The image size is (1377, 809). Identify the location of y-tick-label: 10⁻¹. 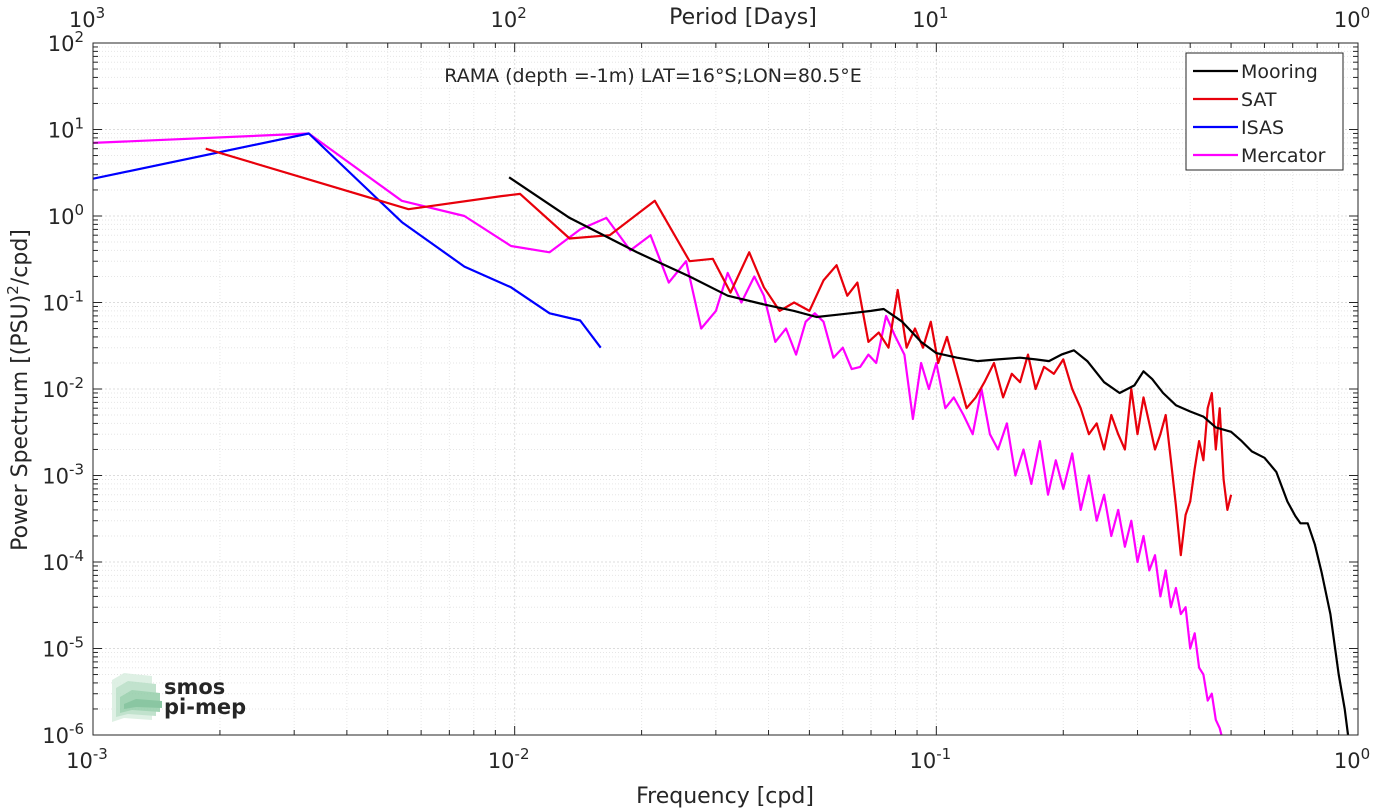
(63, 302).